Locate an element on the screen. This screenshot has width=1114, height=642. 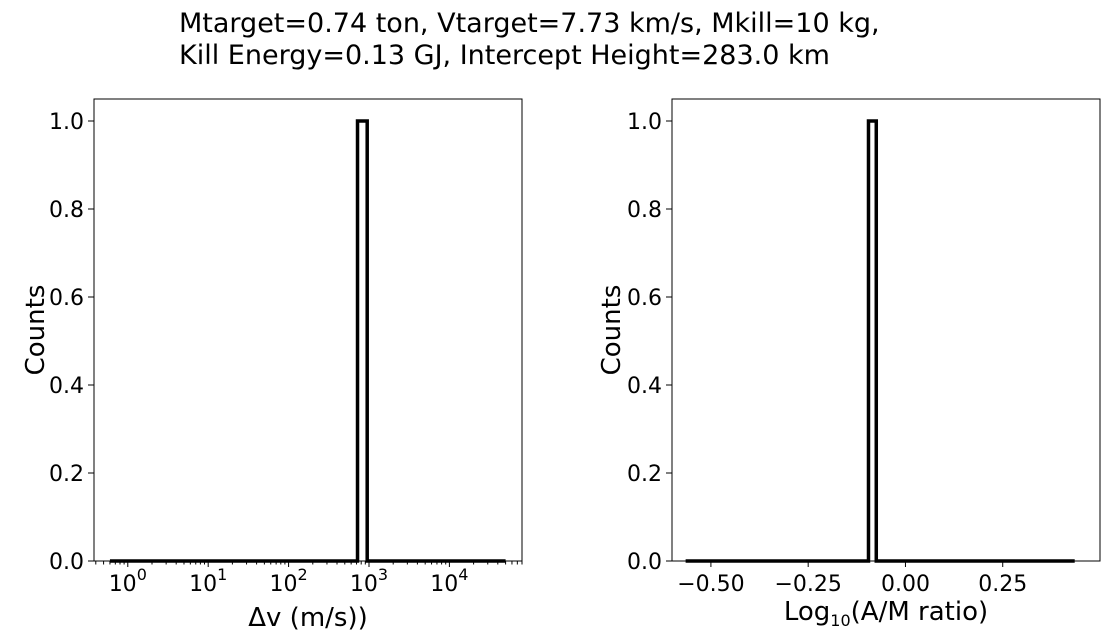
x-tick-label: 0.25 is located at coordinates (1002, 584).